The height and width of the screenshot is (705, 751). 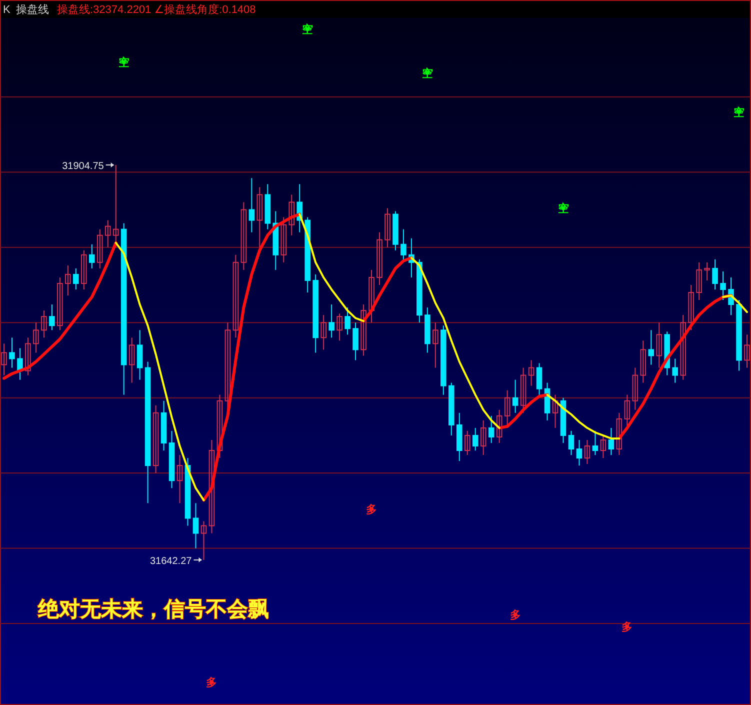 What do you see at coordinates (83, 166) in the screenshot?
I see `annotation: 31904.75` at bounding box center [83, 166].